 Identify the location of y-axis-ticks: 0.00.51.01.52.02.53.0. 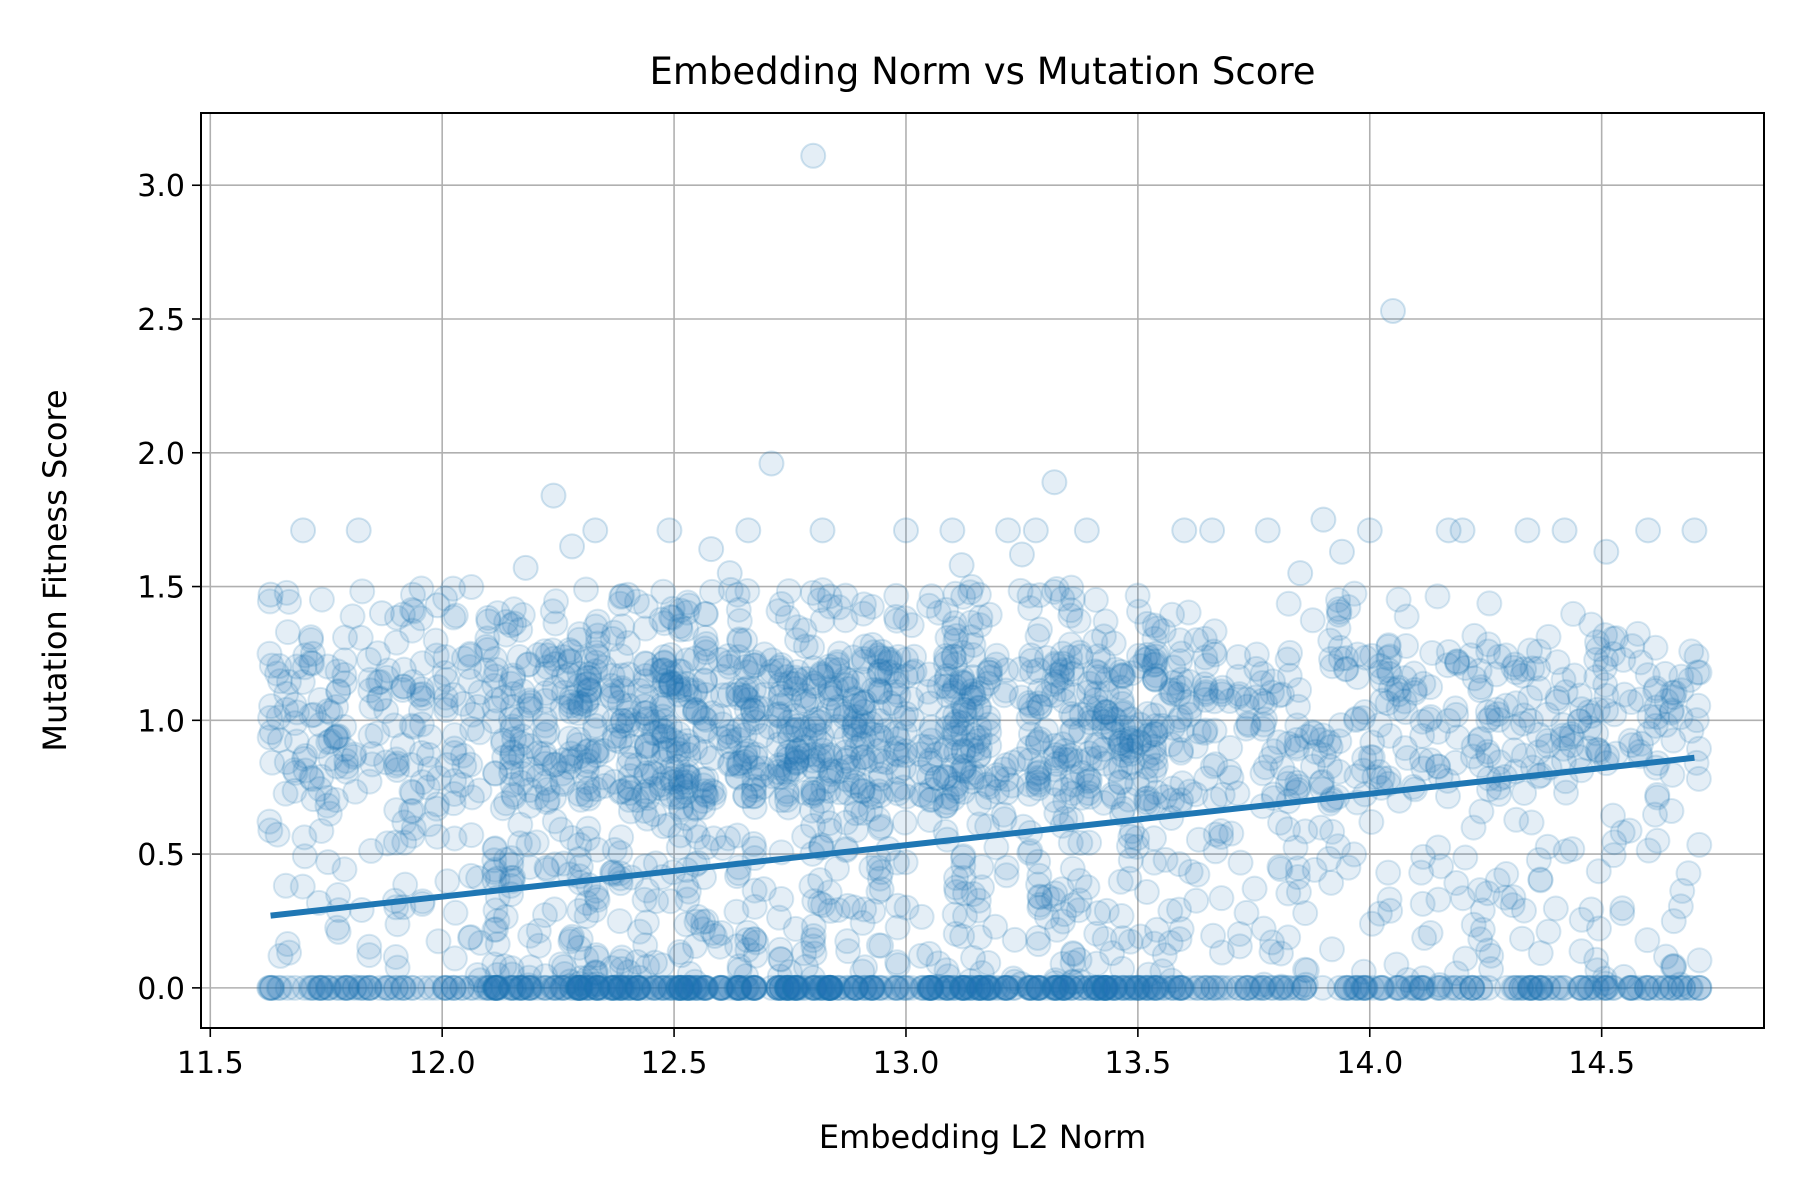
(169, 588).